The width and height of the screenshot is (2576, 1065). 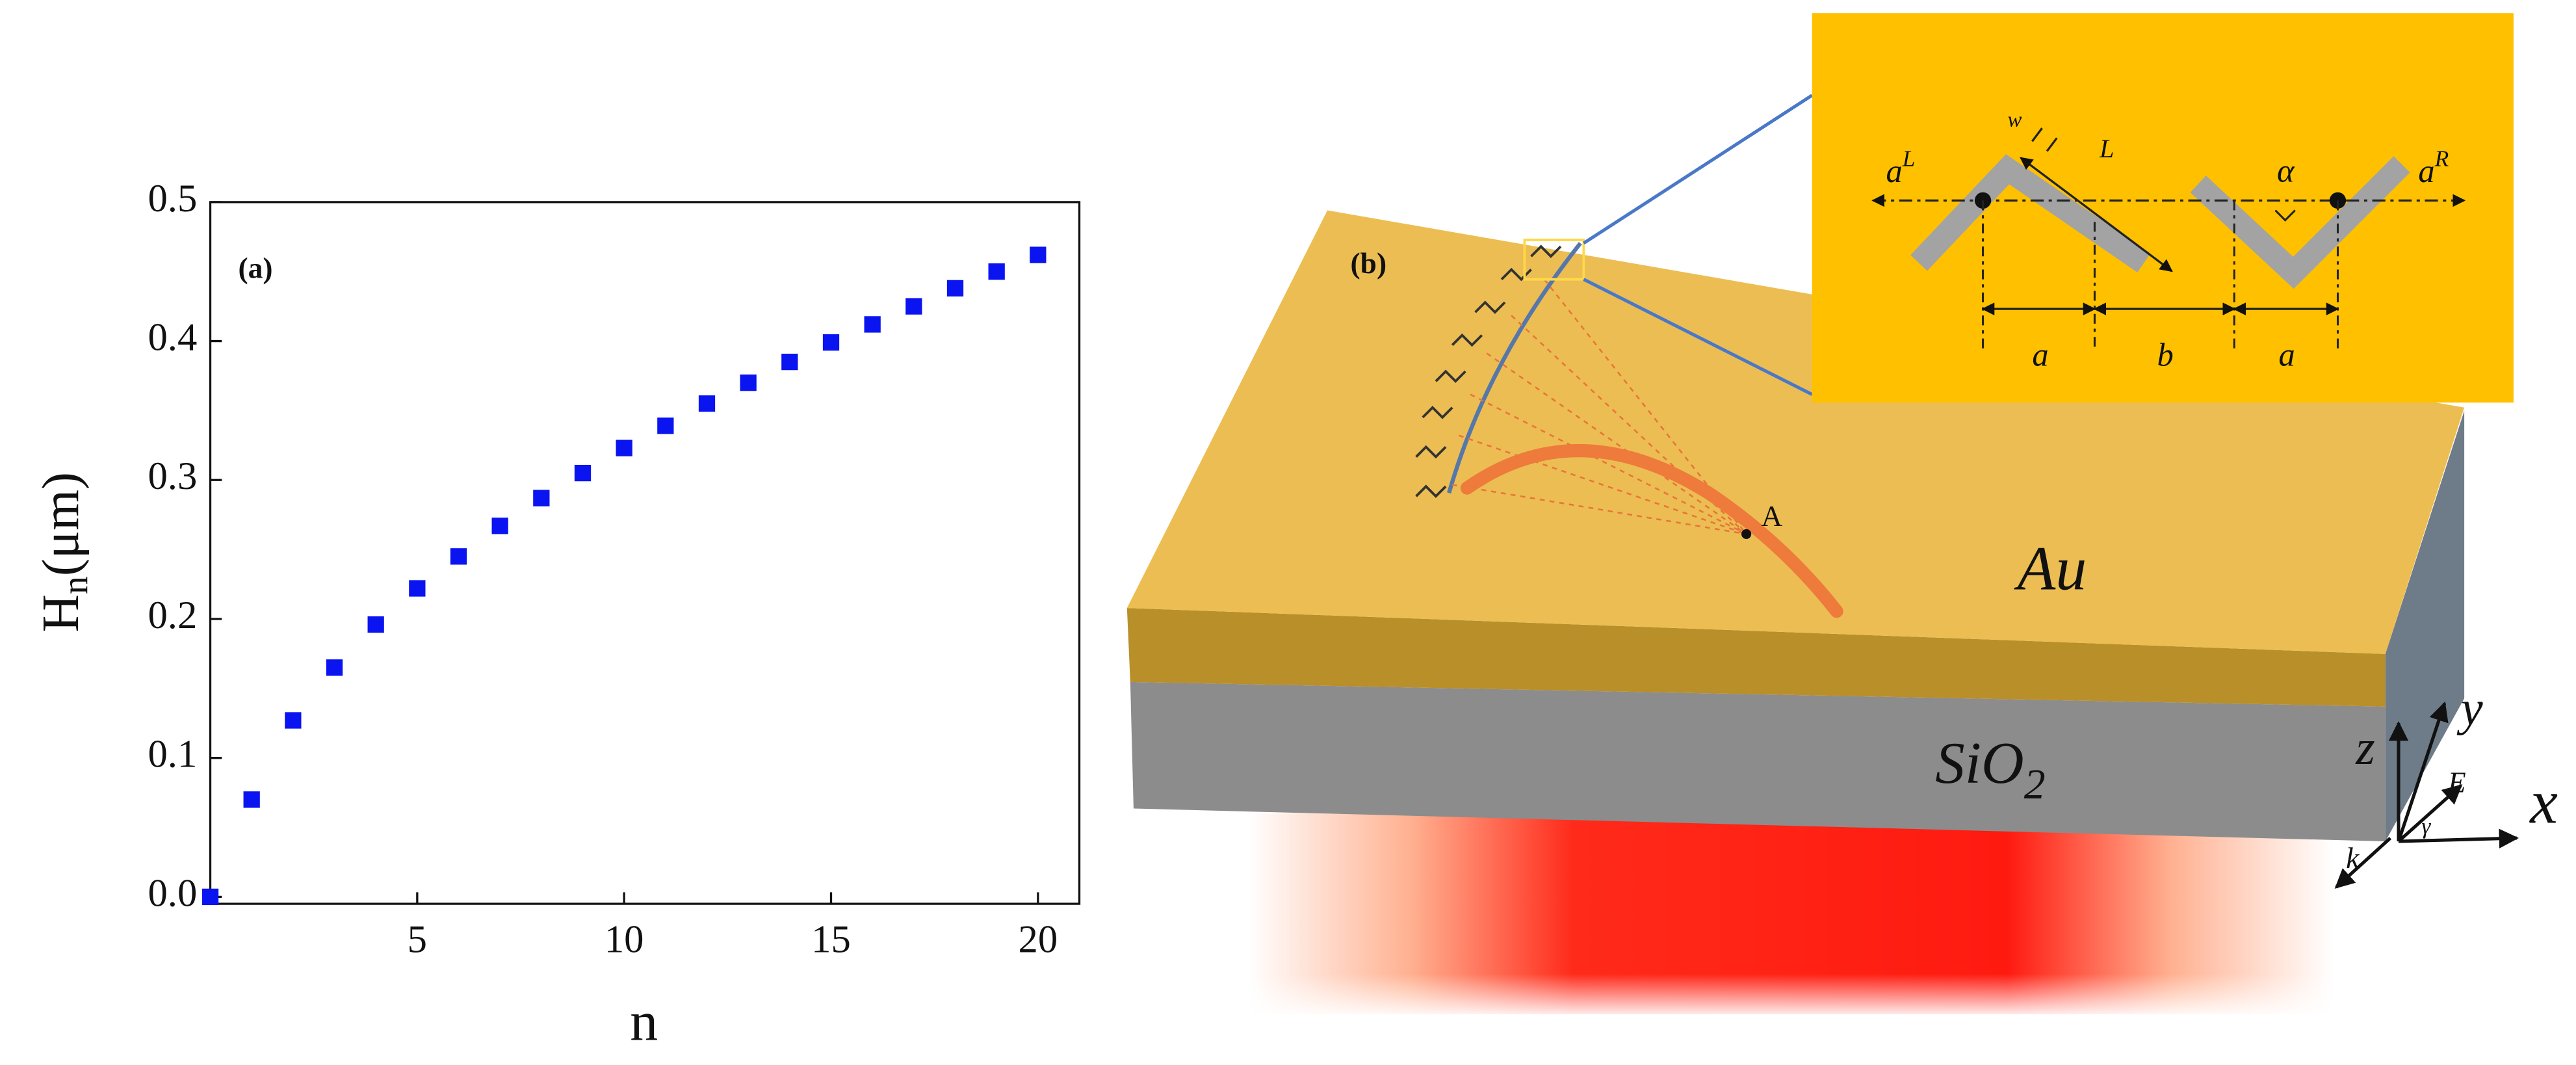 I want to click on au-label: Au, so click(x=2050, y=568).